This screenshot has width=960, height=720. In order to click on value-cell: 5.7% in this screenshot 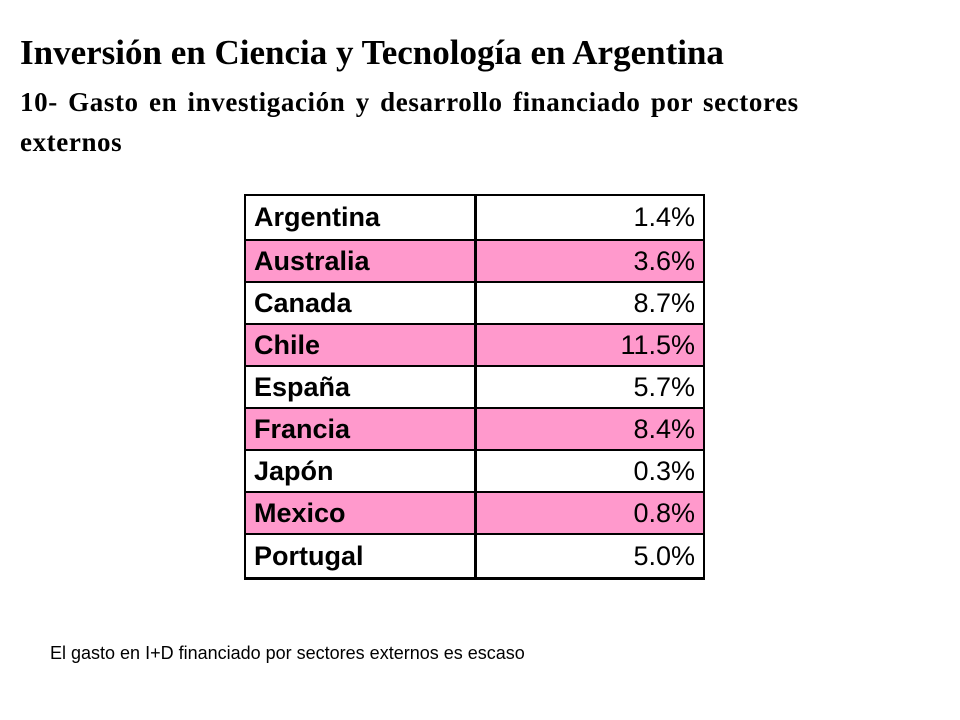, I will do `click(590, 388)`.